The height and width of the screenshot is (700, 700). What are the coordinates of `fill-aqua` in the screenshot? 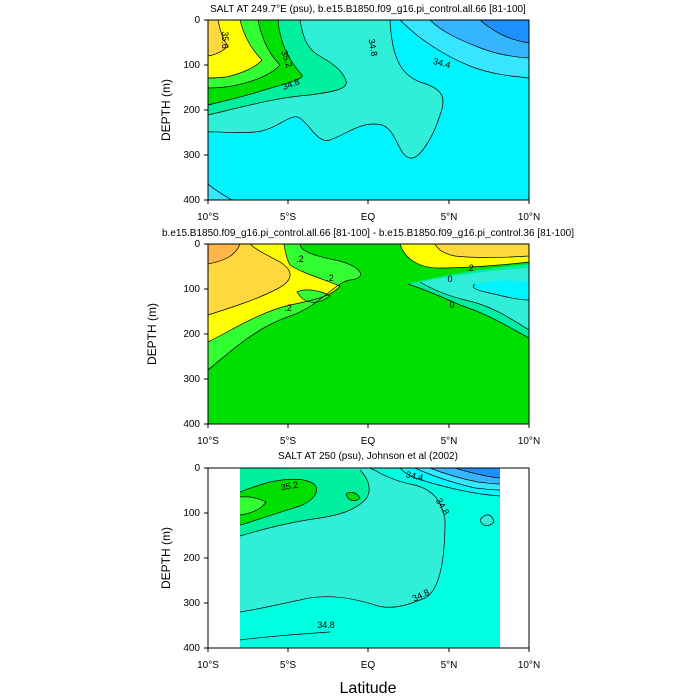 It's located at (487, 520).